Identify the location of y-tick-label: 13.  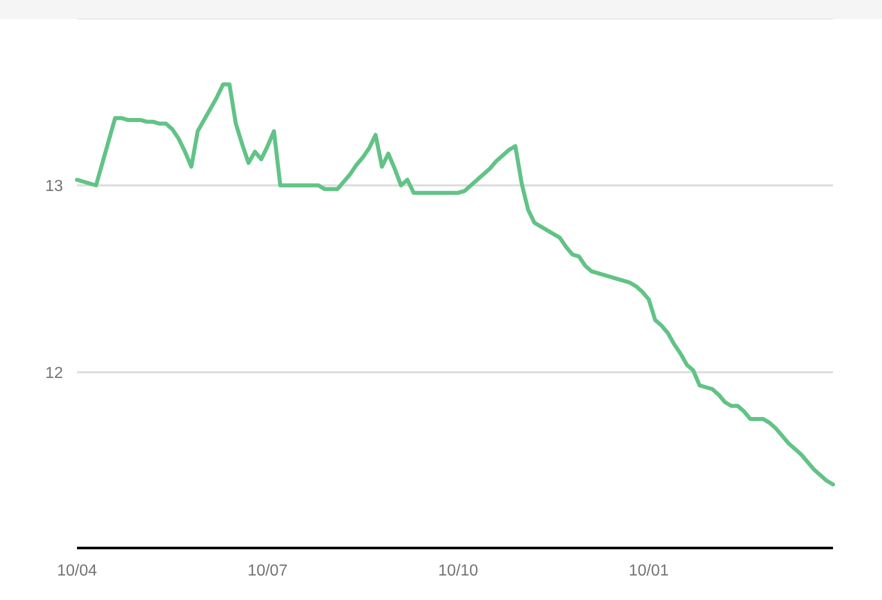
(54, 186).